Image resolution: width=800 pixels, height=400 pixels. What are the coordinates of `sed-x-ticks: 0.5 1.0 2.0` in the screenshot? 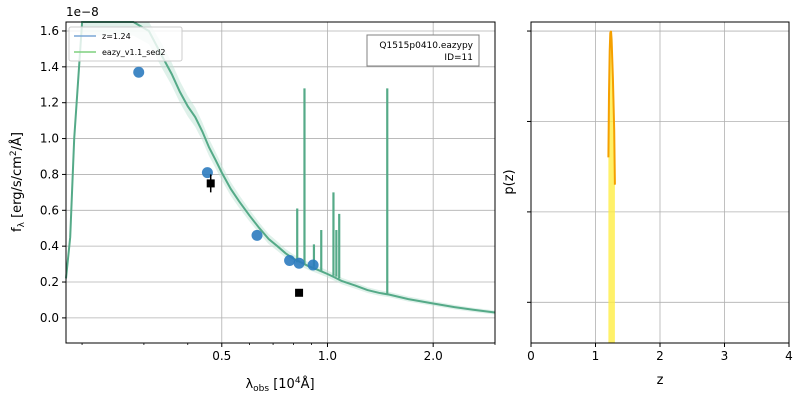 It's located at (288, 353).